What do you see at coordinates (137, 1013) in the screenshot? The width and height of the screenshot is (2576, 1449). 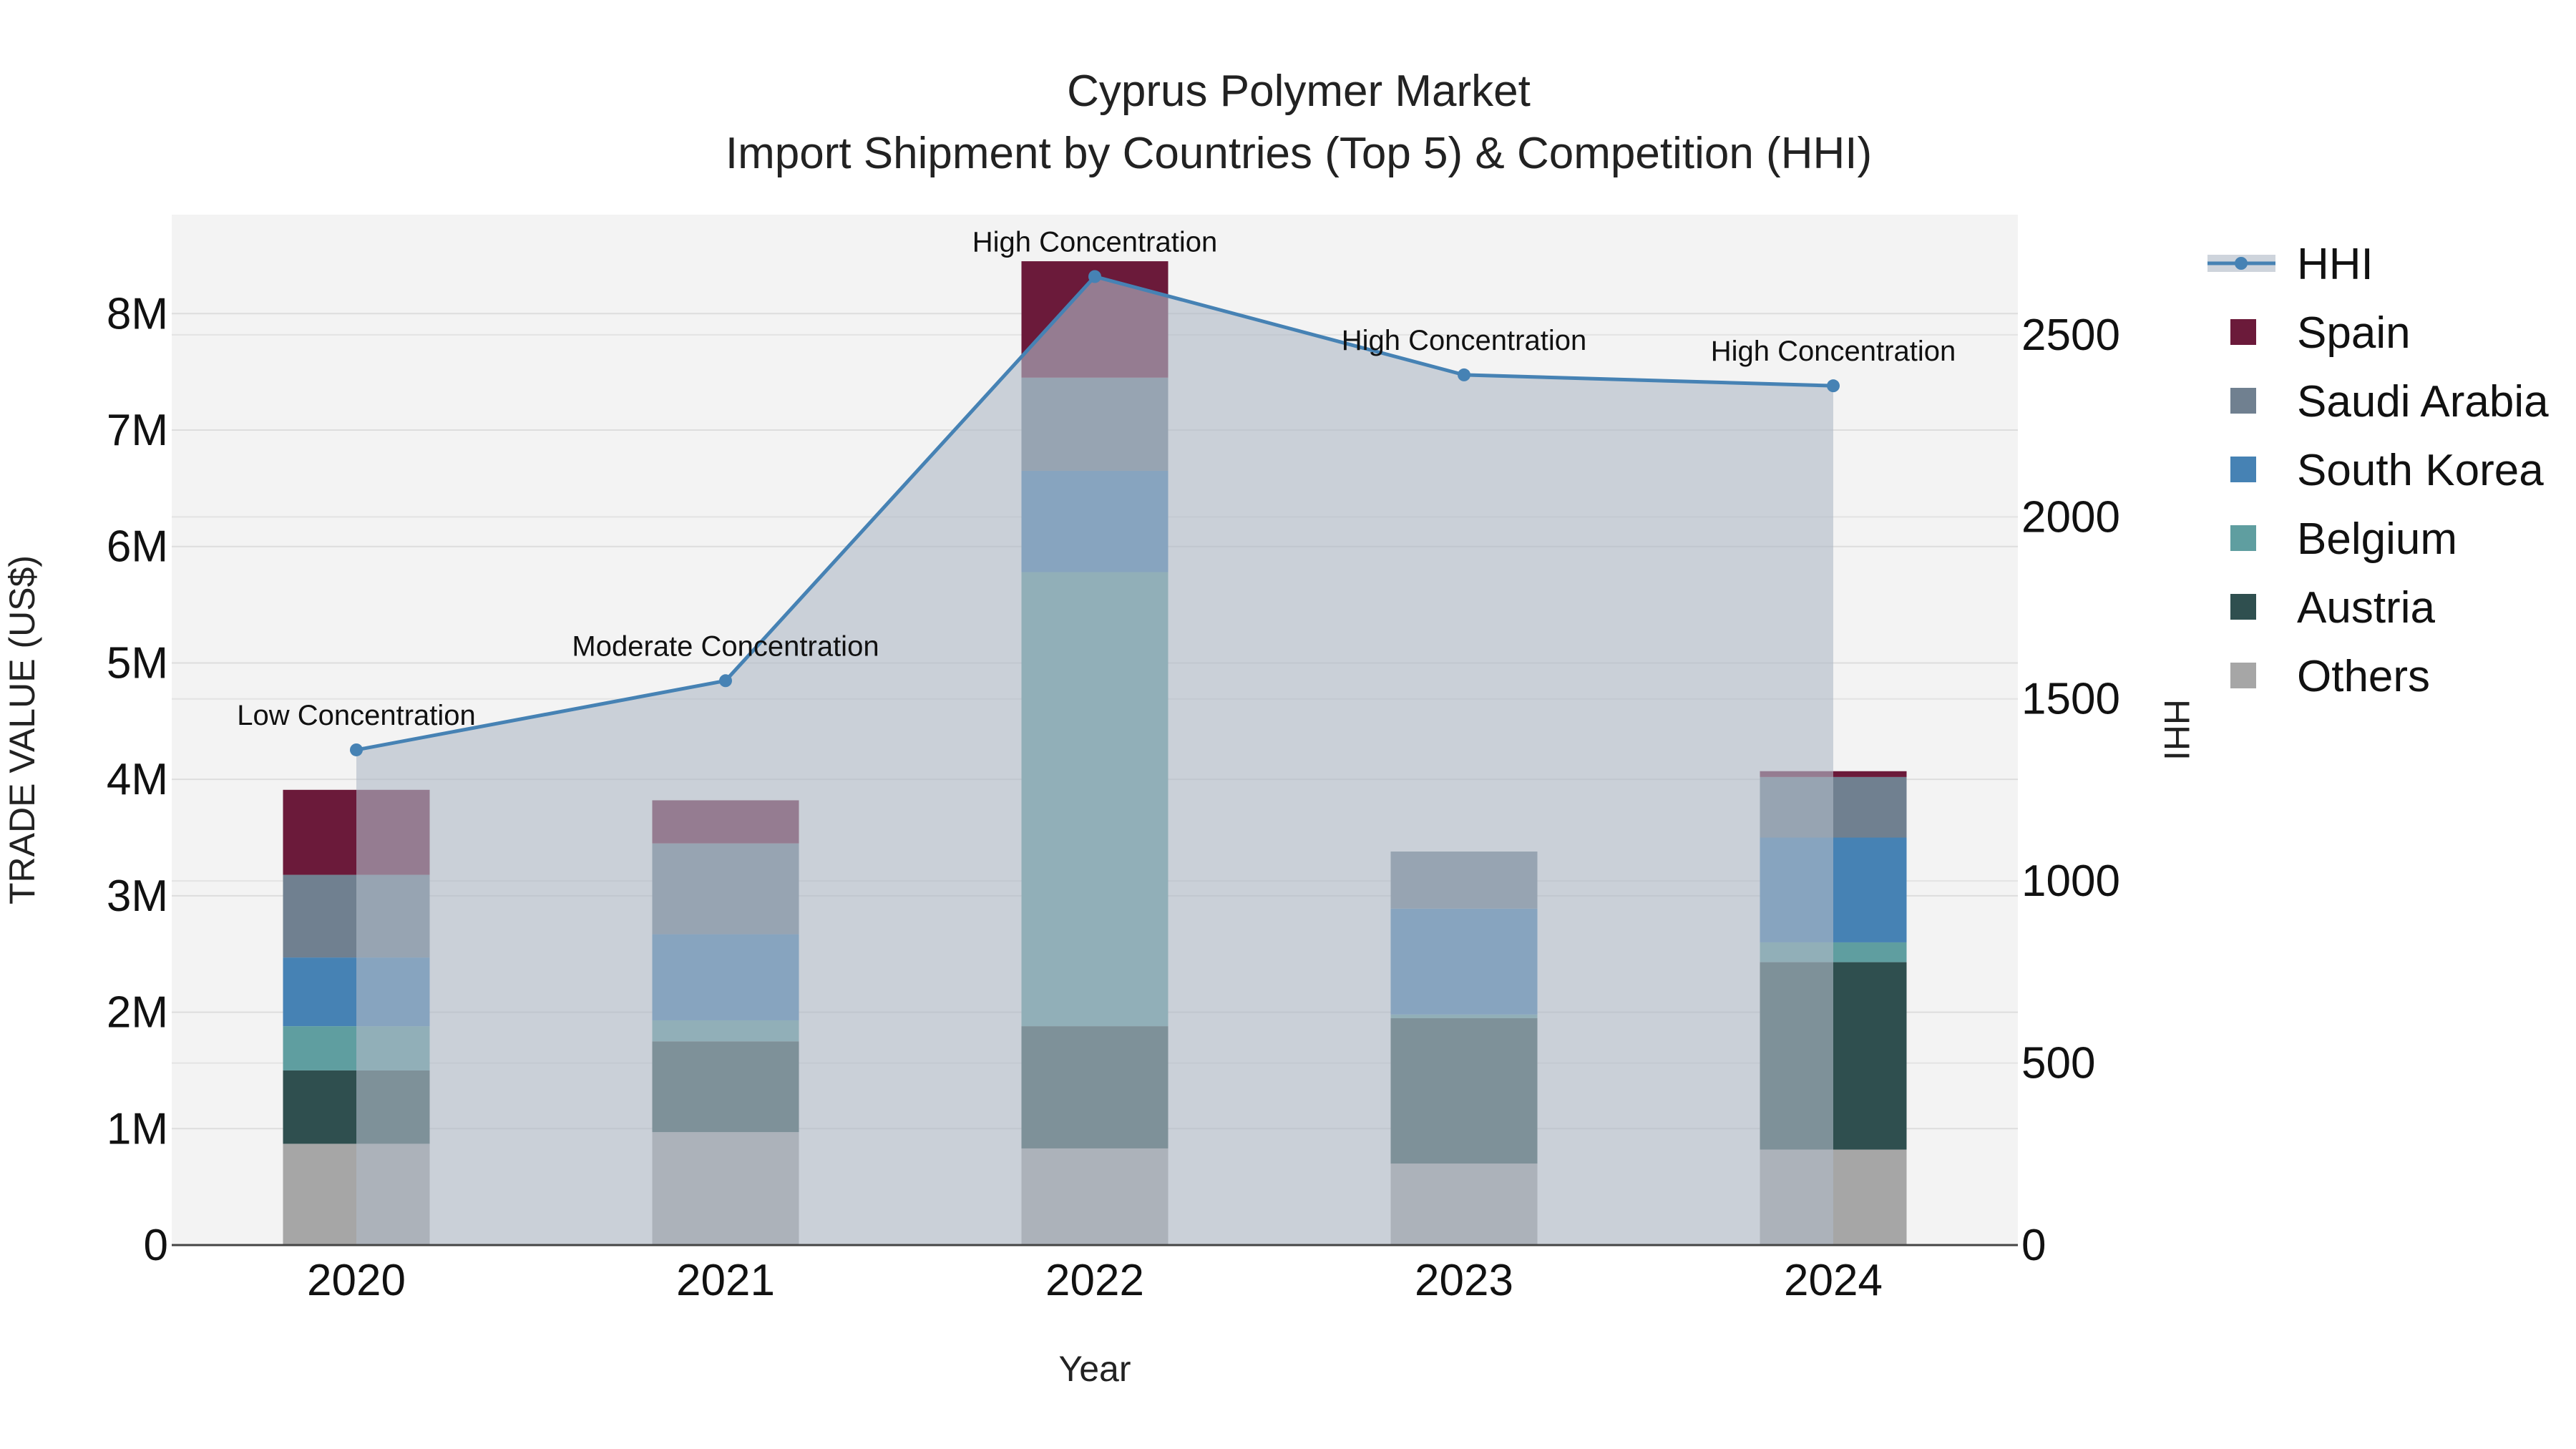 I see `y-tick-label: 2M` at bounding box center [137, 1013].